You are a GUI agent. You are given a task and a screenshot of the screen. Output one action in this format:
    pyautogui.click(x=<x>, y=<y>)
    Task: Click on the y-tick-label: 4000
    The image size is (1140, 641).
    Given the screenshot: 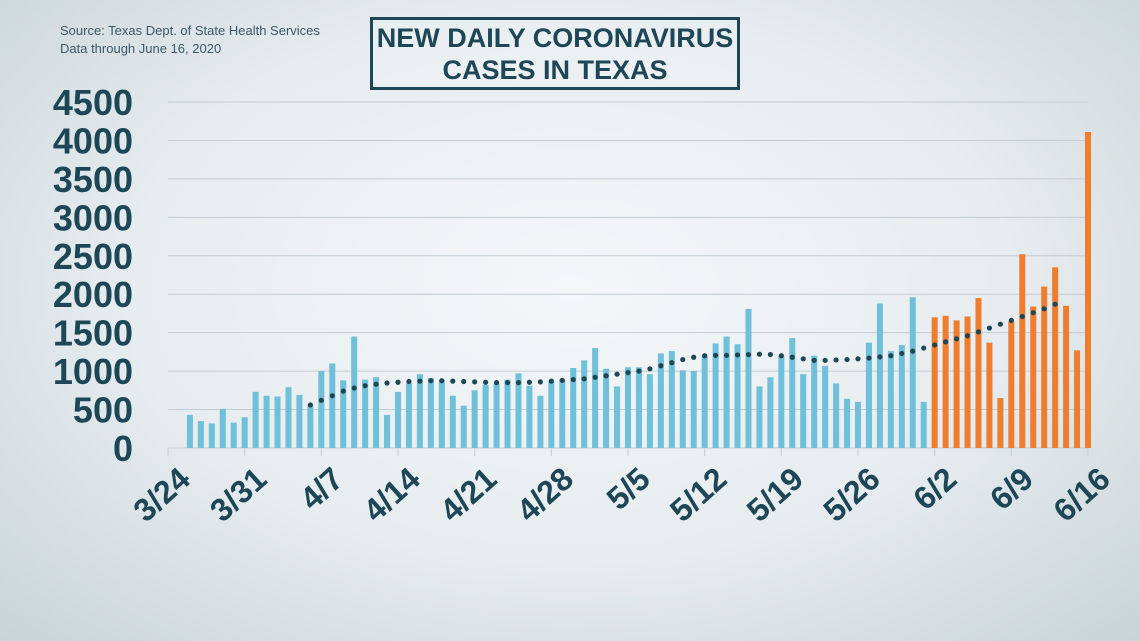 What is the action you would take?
    pyautogui.click(x=93, y=140)
    